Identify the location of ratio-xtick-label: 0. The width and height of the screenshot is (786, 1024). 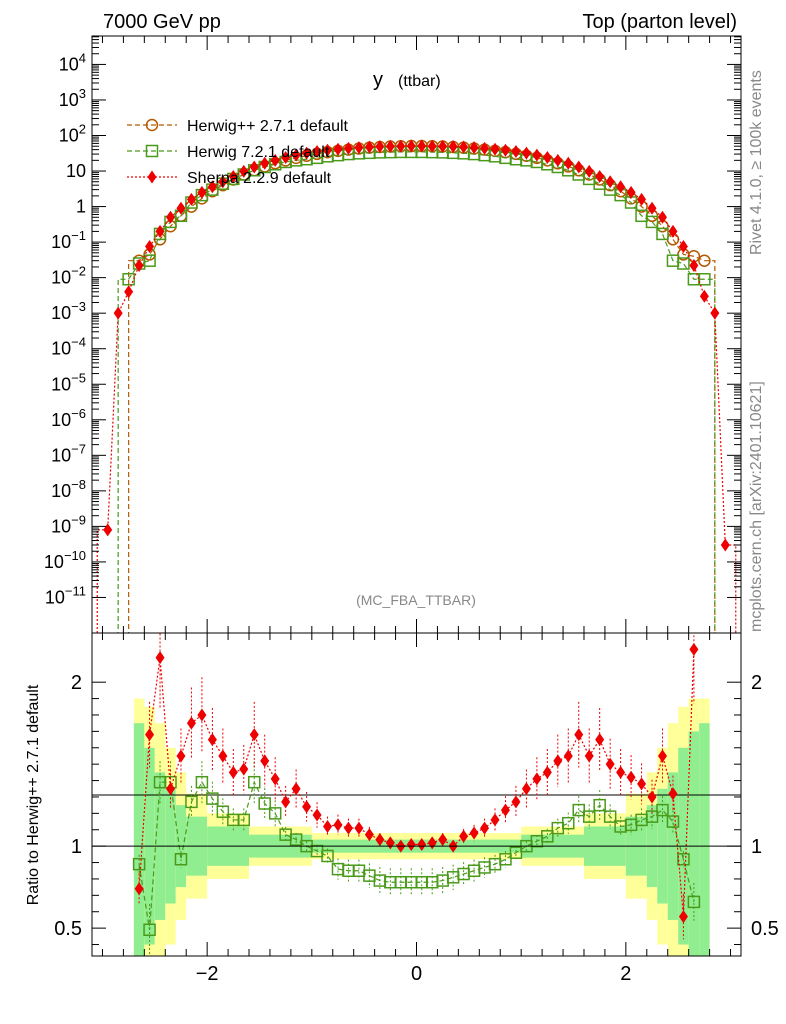
(416, 974).